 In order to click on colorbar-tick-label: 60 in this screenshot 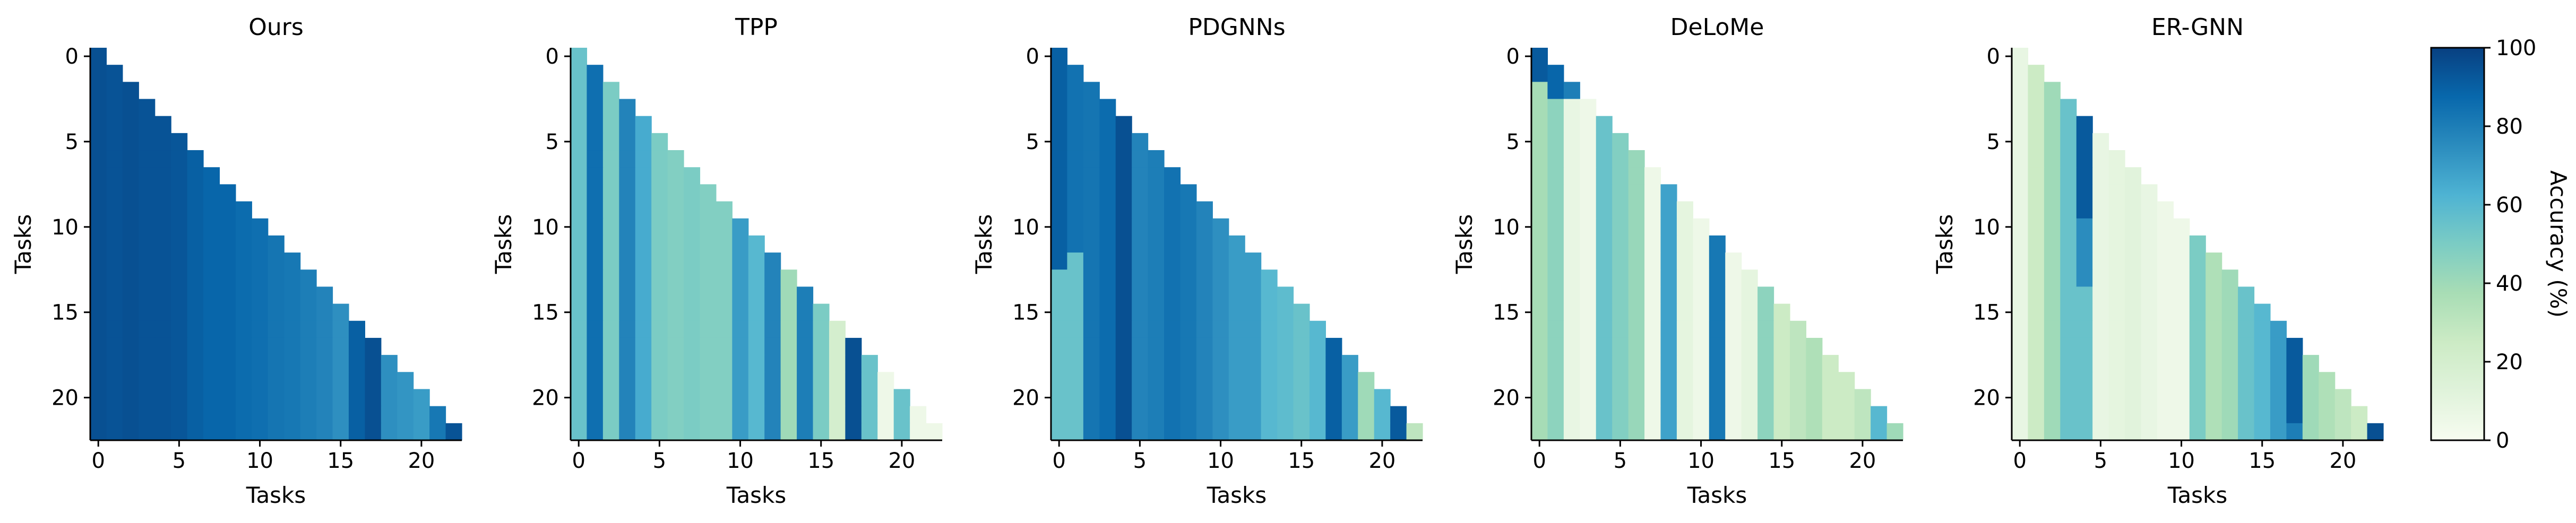, I will do `click(2509, 205)`.